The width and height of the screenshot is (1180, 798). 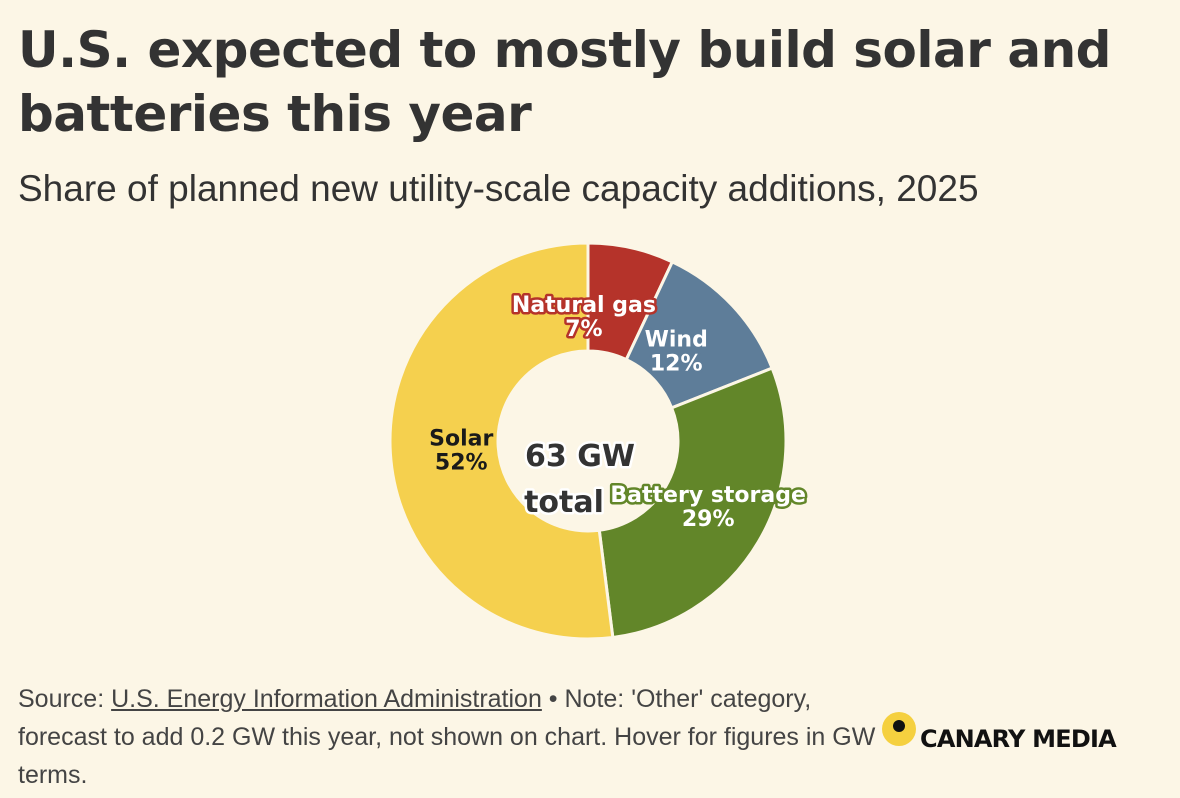 I want to click on logo-wordmark: CANARY MEDIA, so click(x=1018, y=739).